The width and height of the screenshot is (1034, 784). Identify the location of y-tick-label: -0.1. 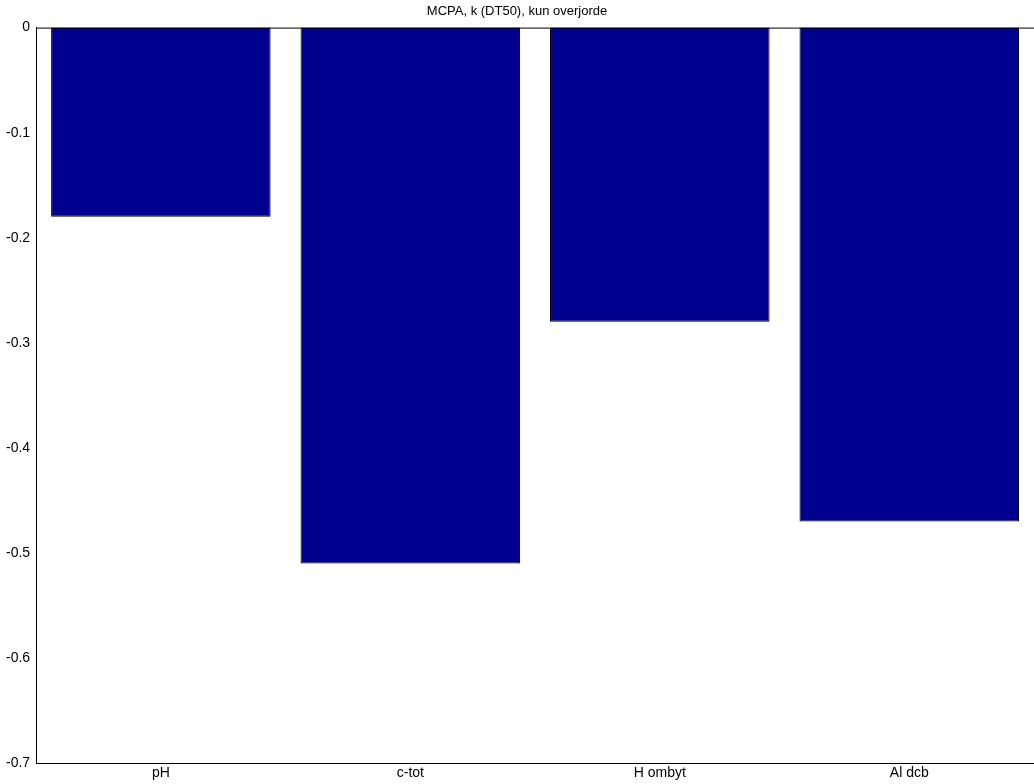
(18, 131).